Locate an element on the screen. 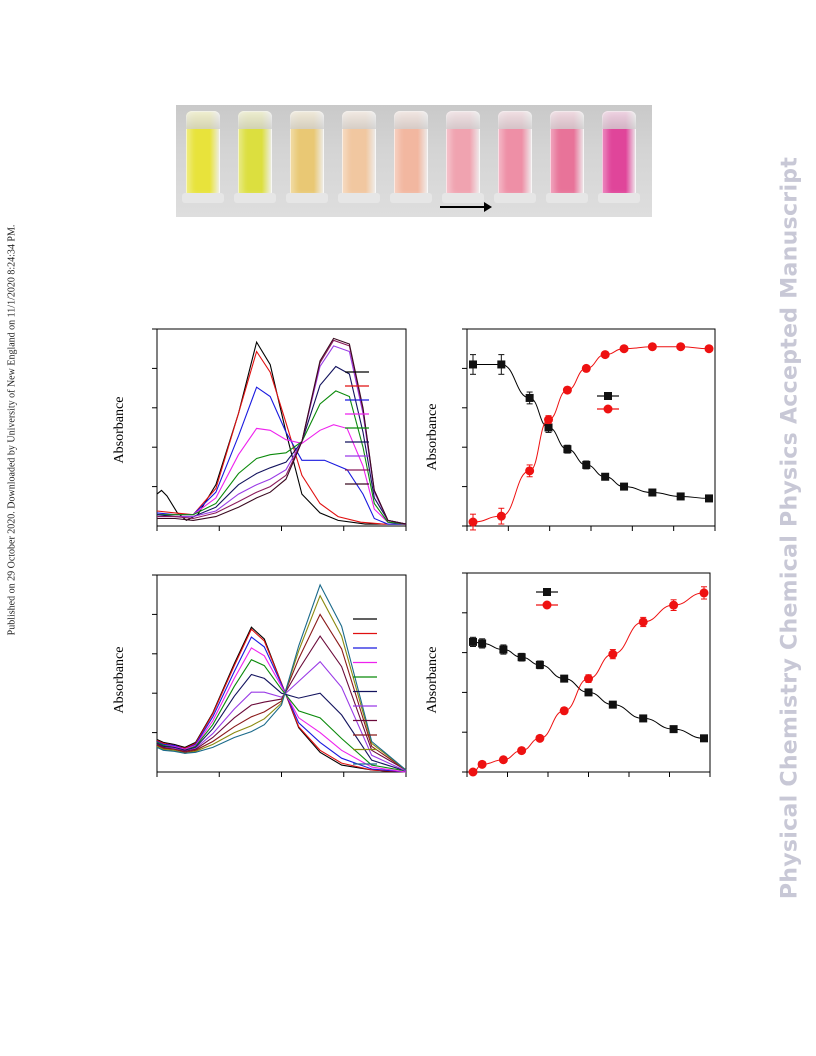 Image resolution: width=816 pixels, height=1056 pixels. spectra-chart-top is located at coordinates (279, 429).